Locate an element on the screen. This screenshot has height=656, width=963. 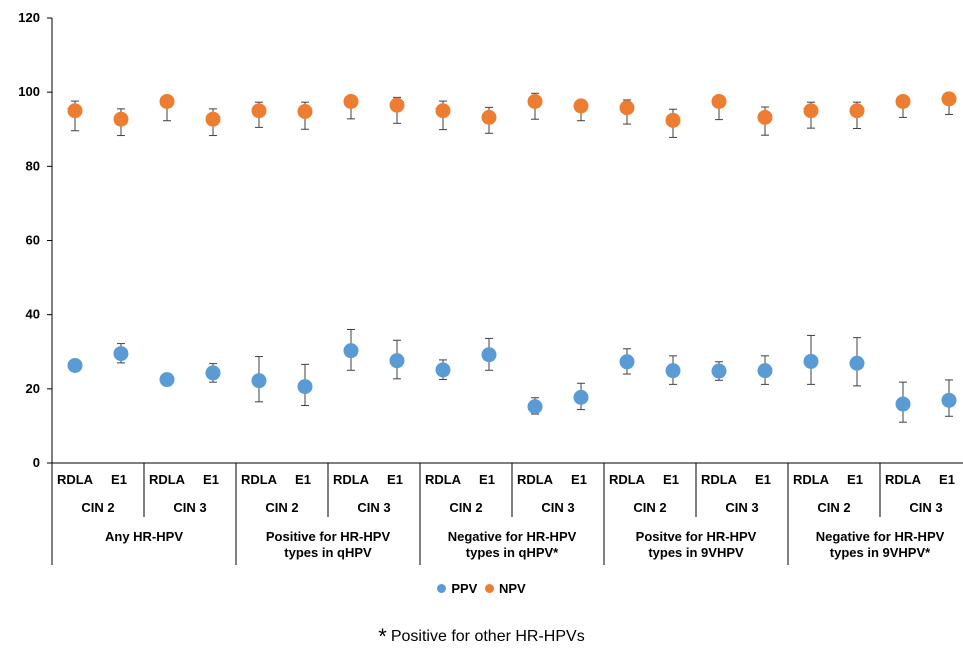
y-tick-label: 60 is located at coordinates (33, 240).